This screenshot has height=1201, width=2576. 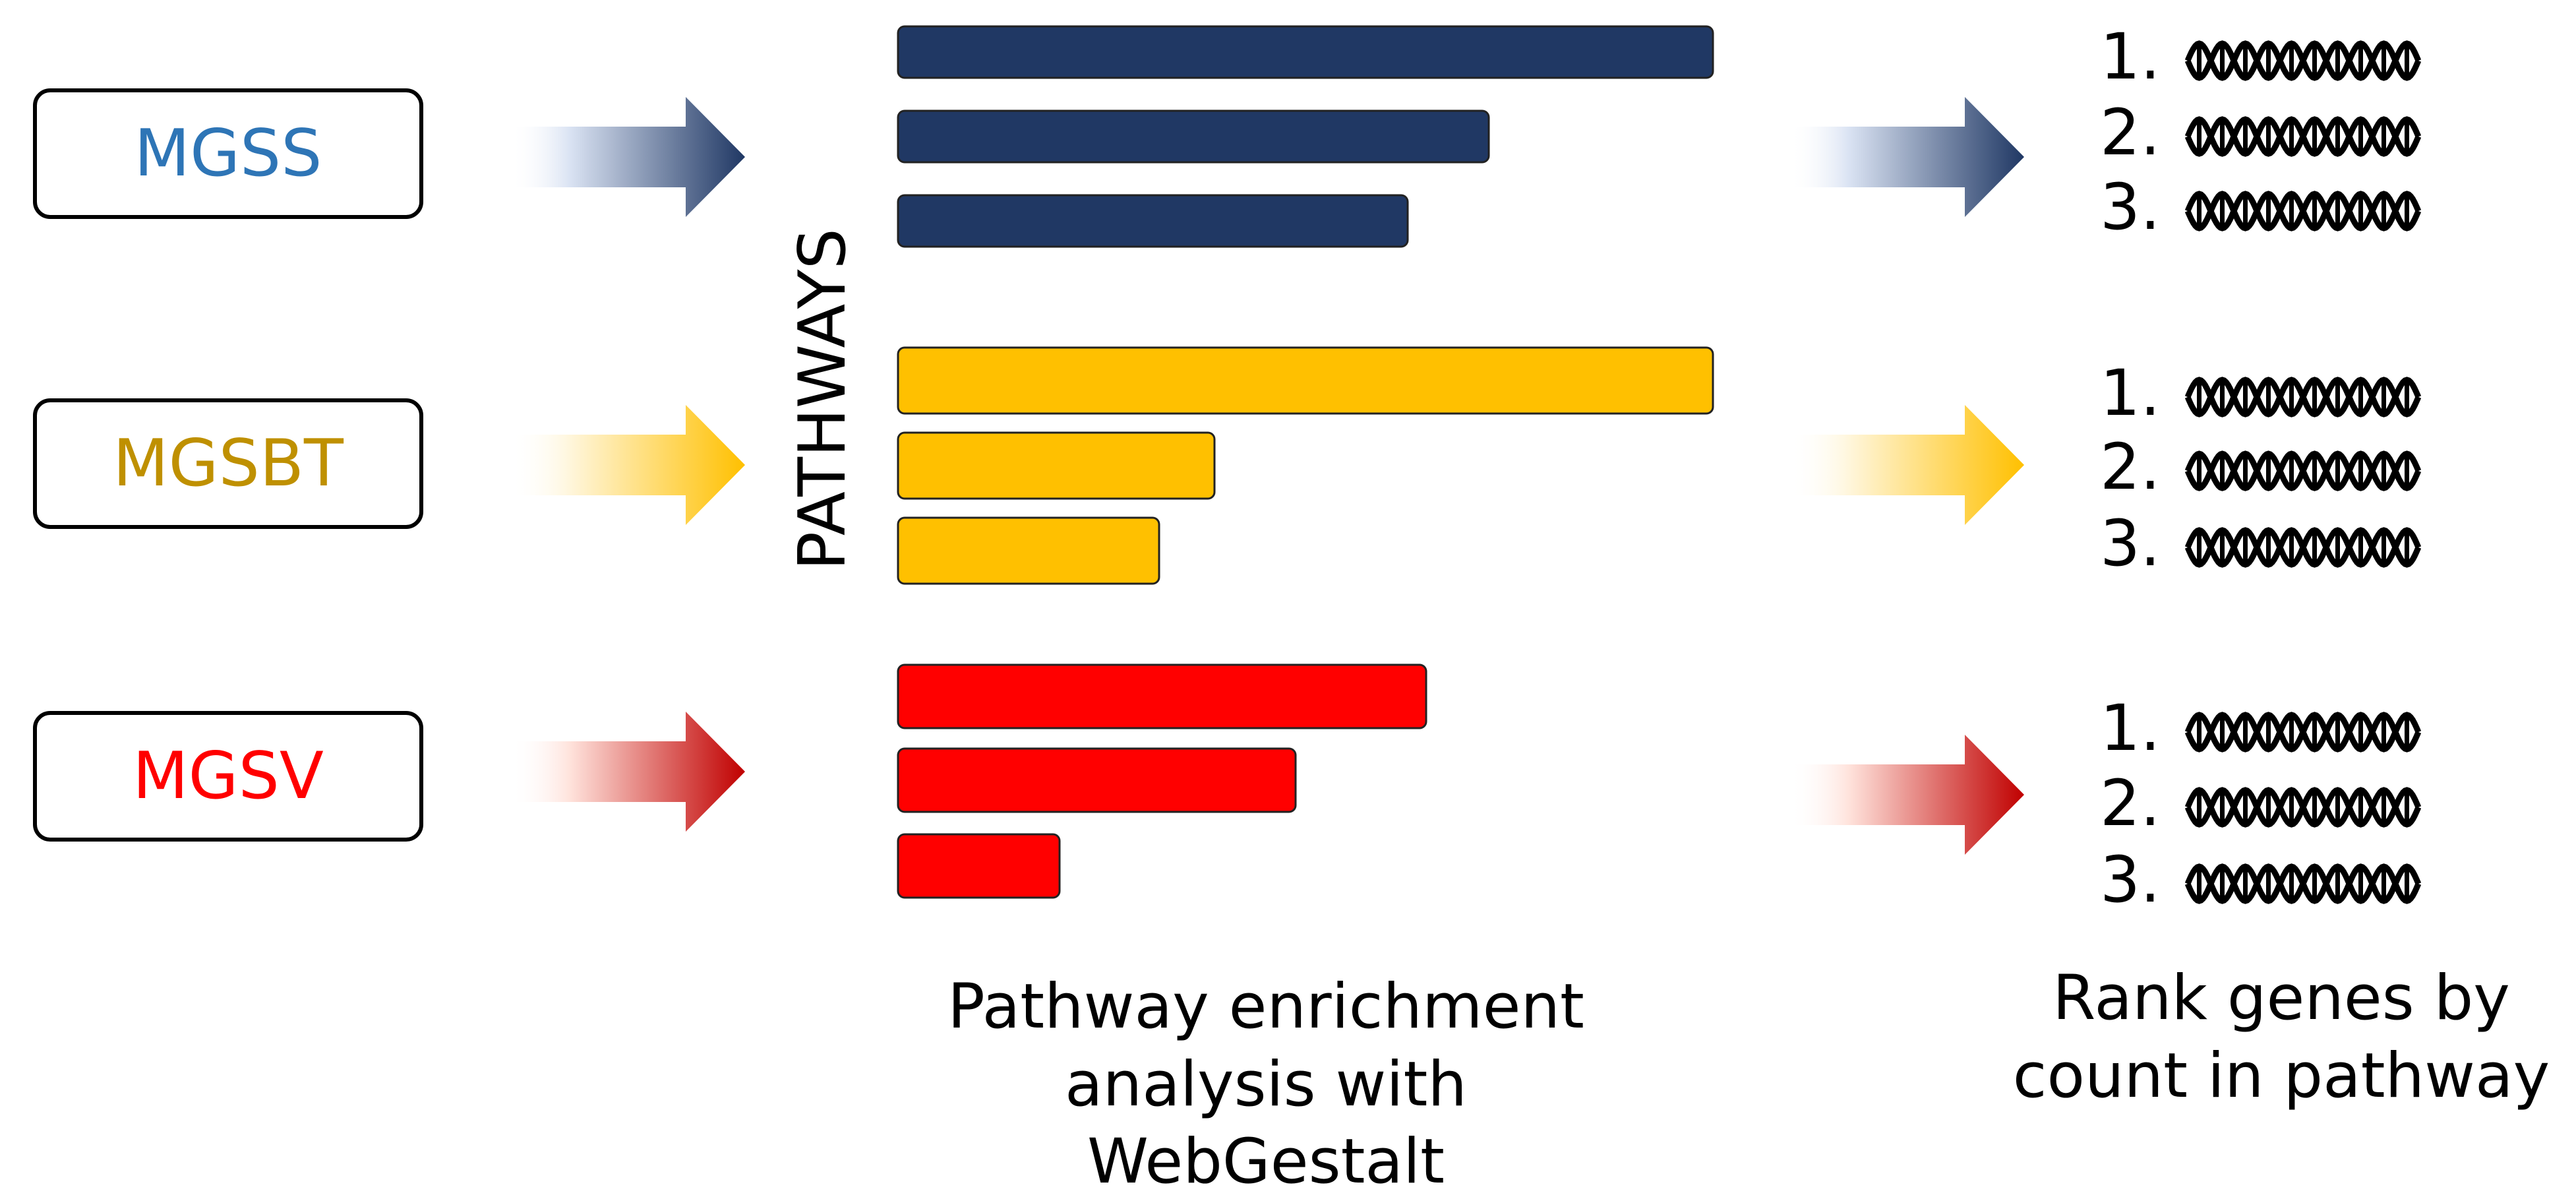 I want to click on dataset-box-mgss: MGSS, so click(x=228, y=153).